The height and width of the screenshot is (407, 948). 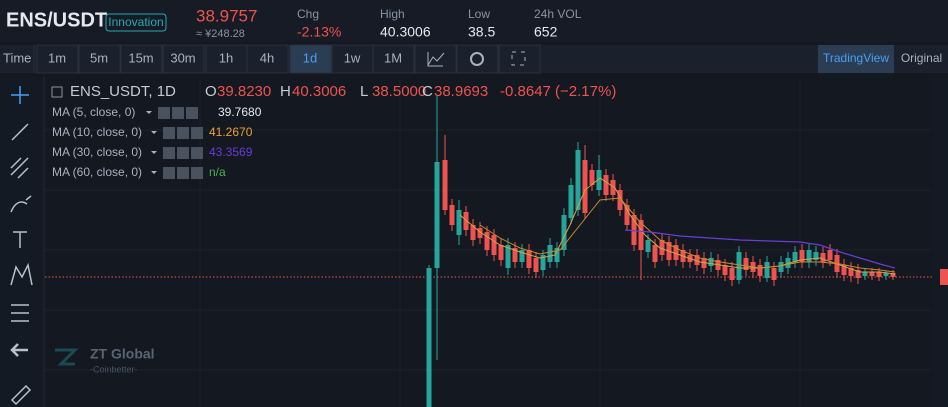 I want to click on tag: Innovation, so click(x=135, y=22).